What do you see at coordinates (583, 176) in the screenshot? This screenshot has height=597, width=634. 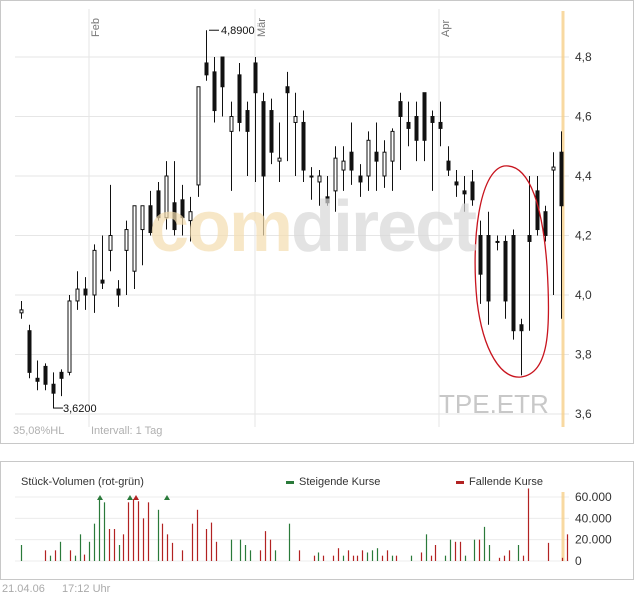 I see `y-tick-label: 4,4` at bounding box center [583, 176].